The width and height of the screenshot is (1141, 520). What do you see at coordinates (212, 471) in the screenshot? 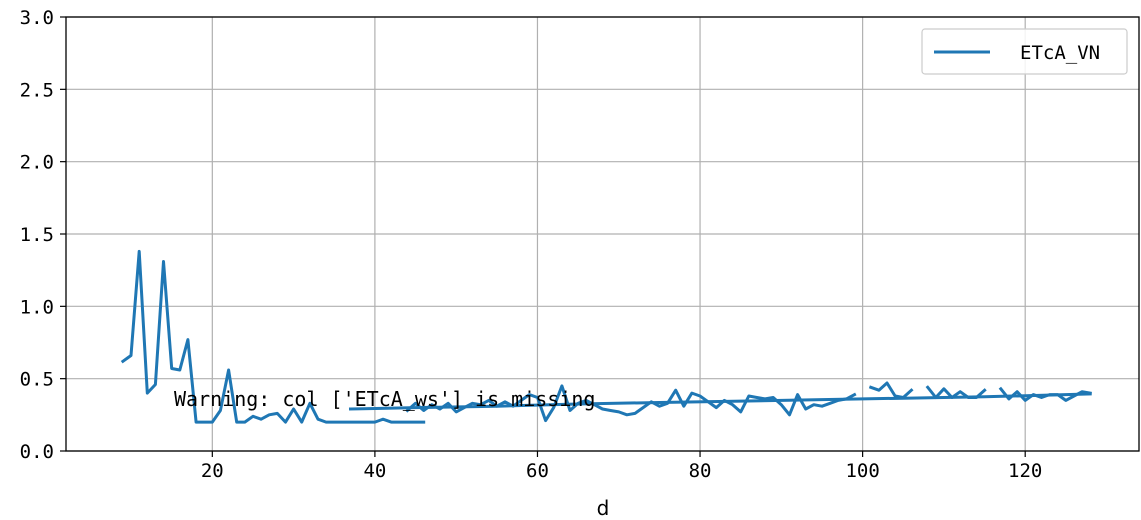
I see `x-tick-label: 20` at bounding box center [212, 471].